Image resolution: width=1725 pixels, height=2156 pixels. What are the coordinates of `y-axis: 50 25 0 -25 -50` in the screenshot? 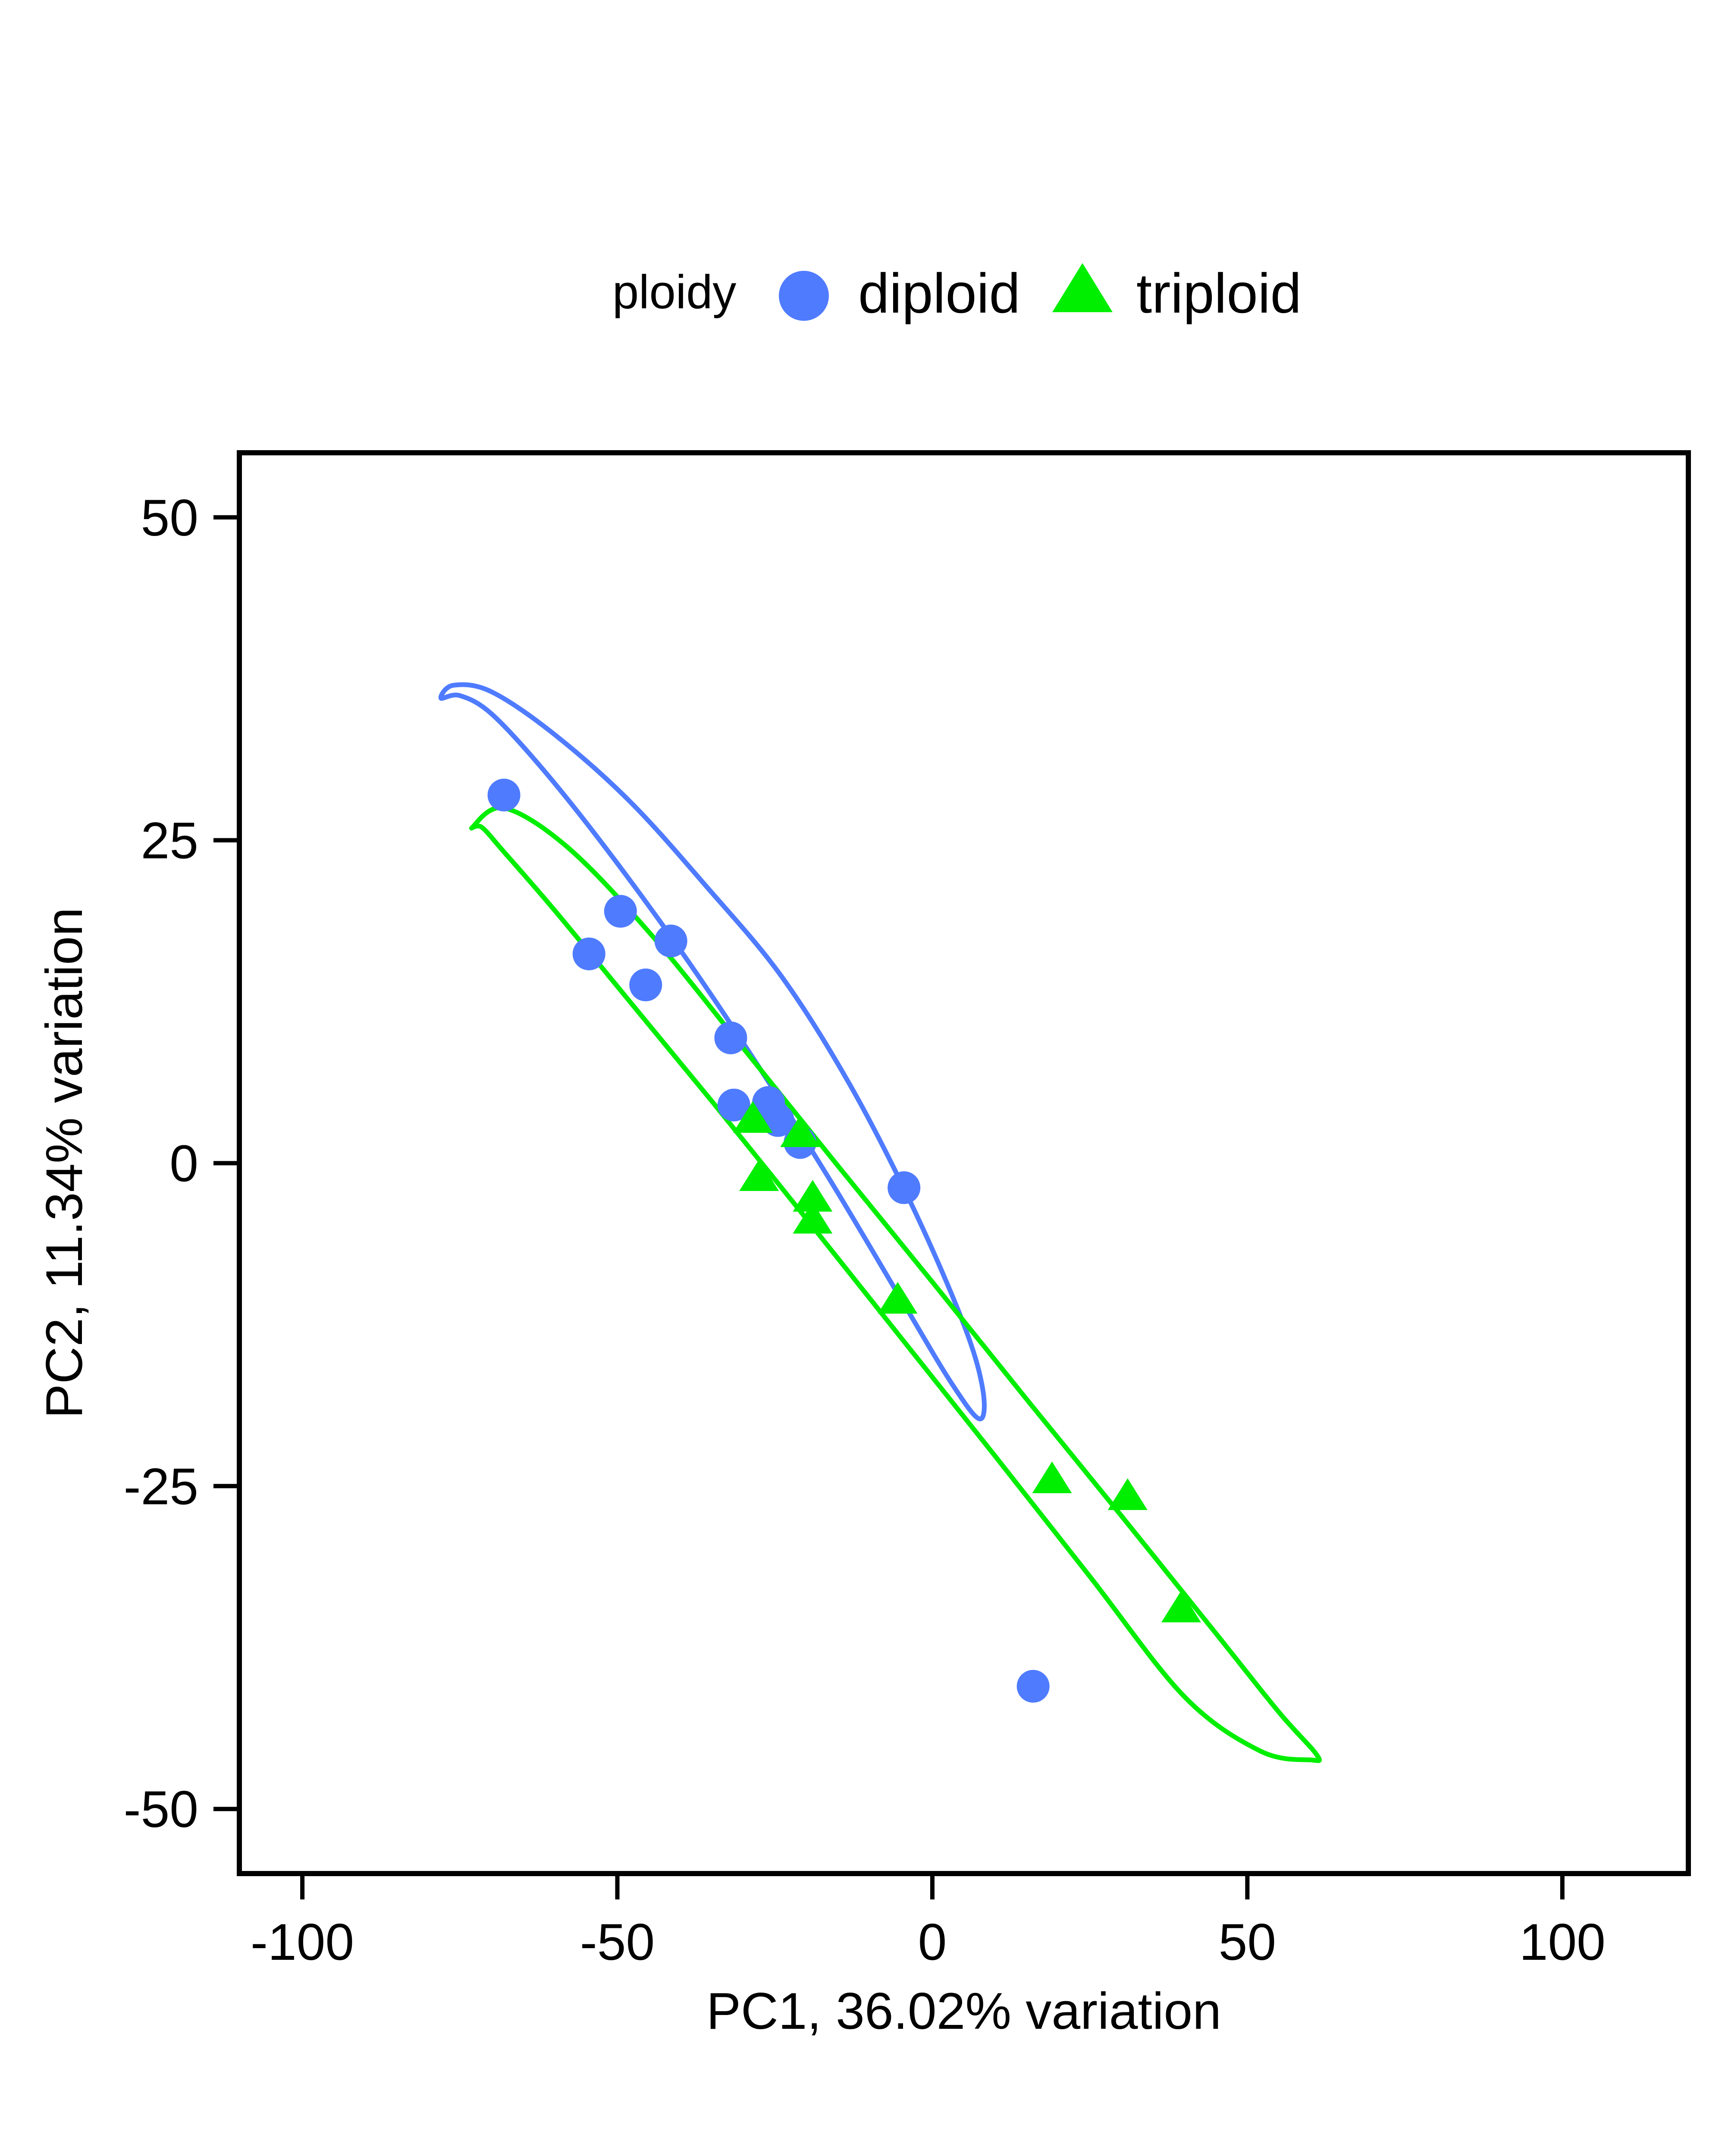 It's located at (181, 1163).